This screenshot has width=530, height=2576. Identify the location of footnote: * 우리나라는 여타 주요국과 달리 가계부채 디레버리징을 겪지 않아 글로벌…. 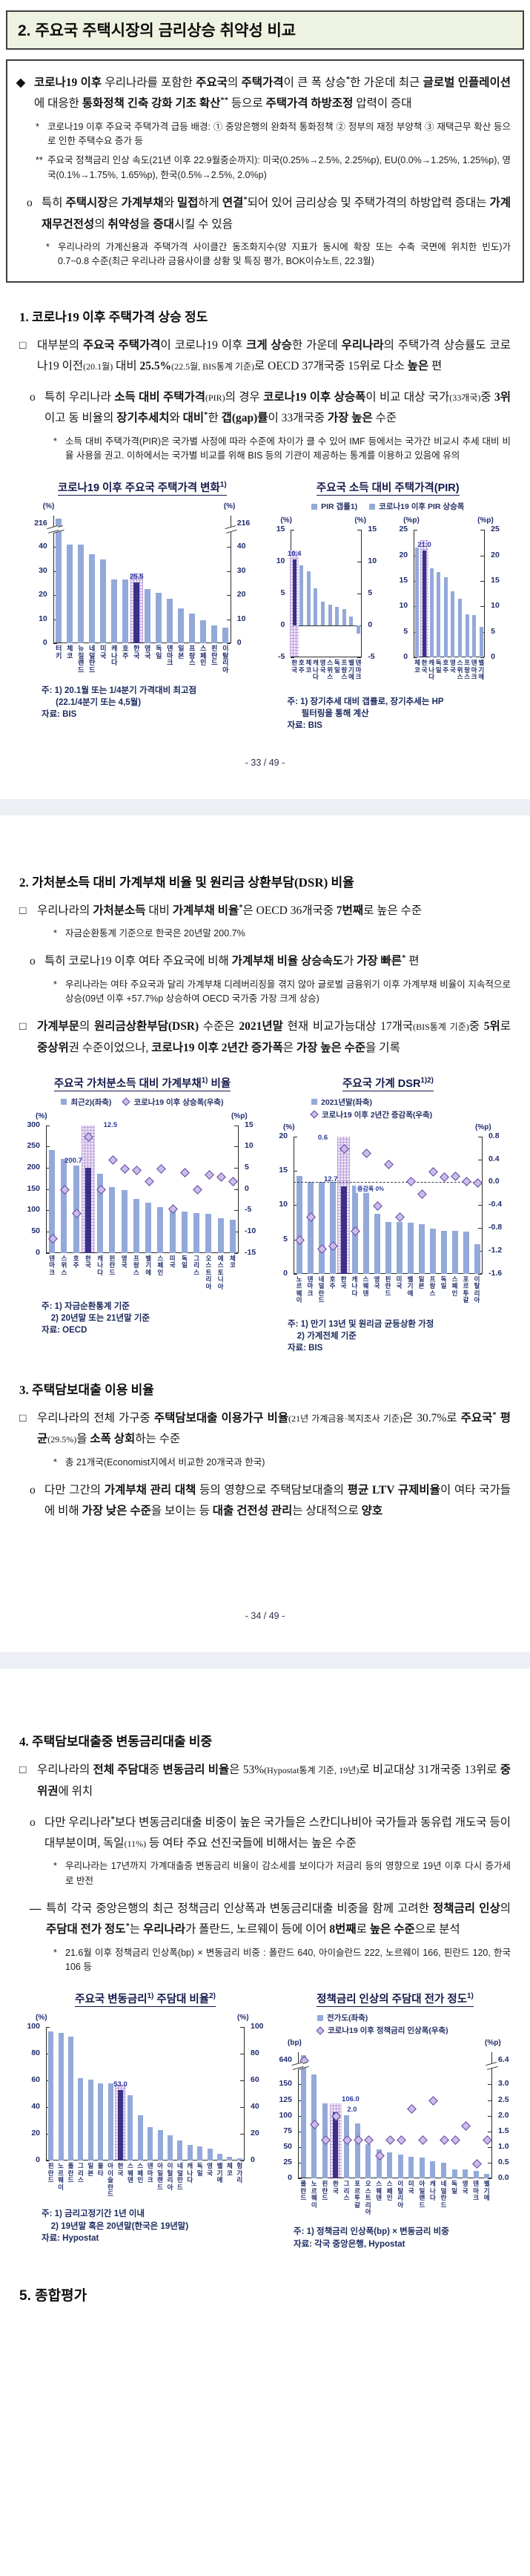
(282, 992).